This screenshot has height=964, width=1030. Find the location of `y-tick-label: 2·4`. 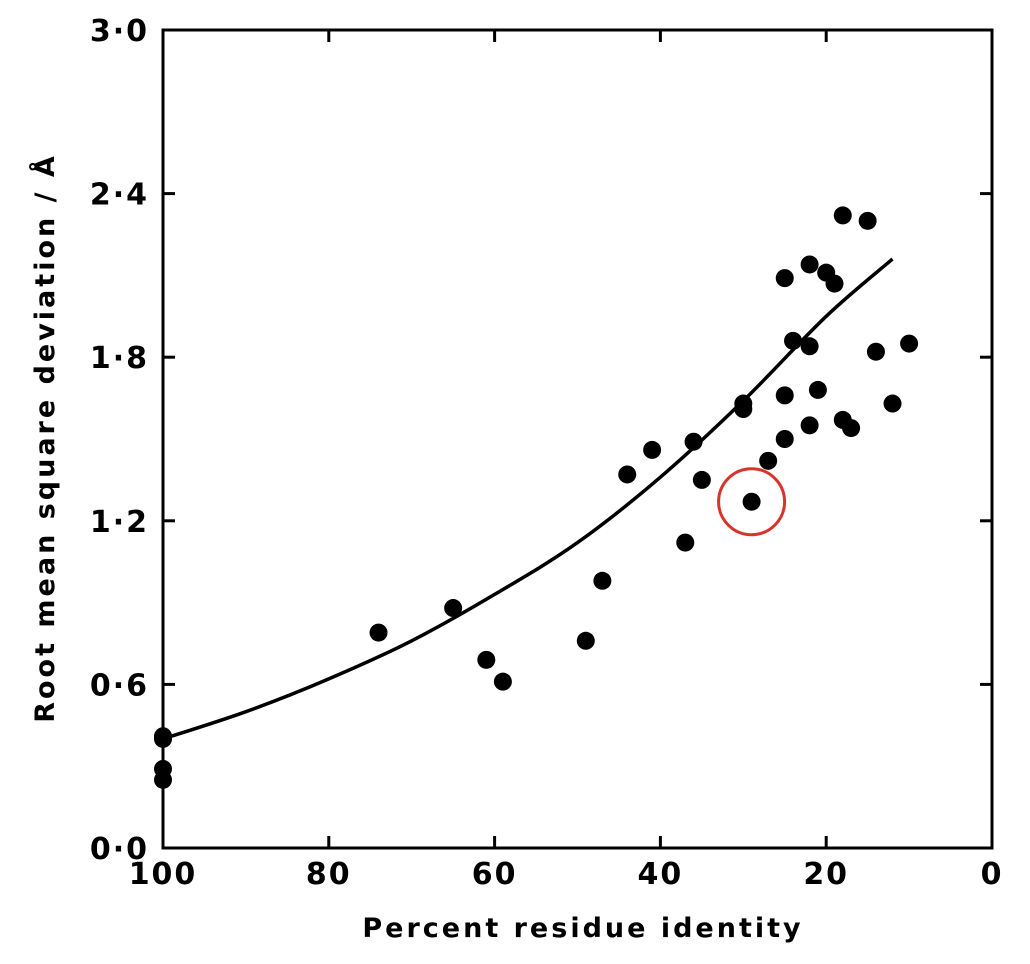

y-tick-label: 2·4 is located at coordinates (119, 195).